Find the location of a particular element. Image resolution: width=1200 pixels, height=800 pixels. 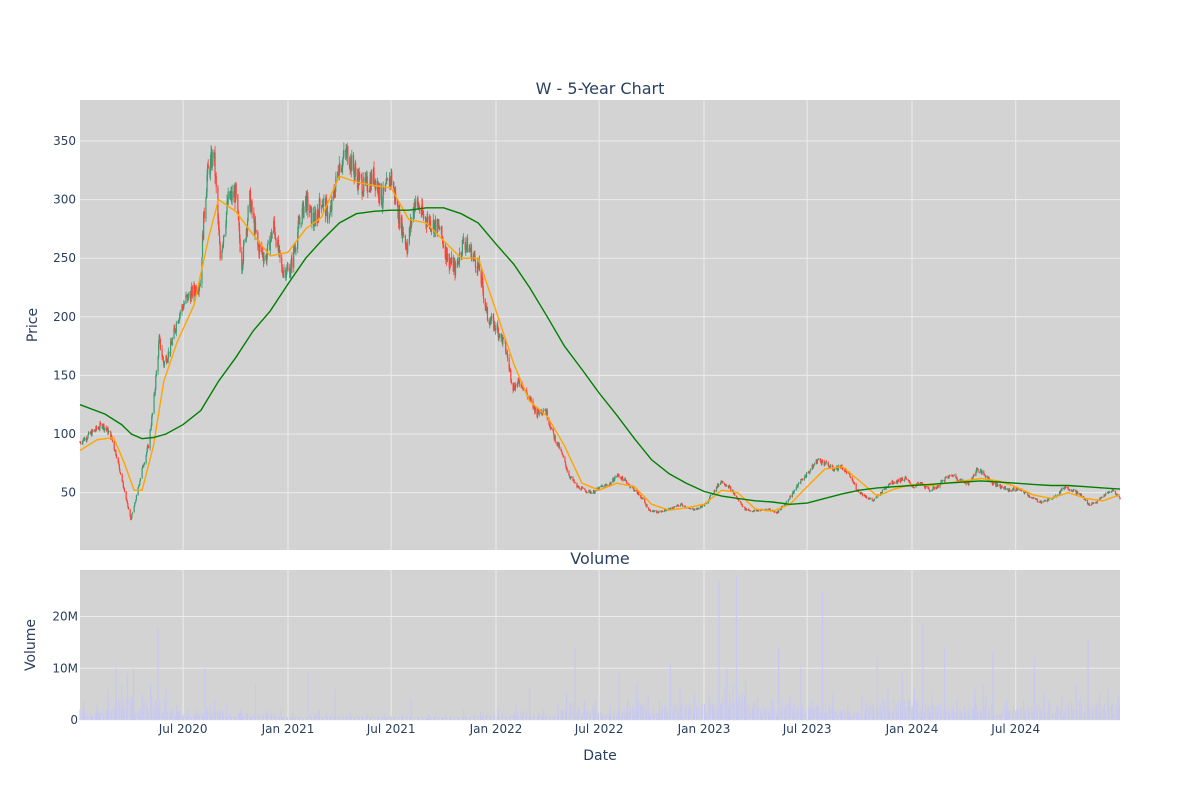

price-y-tick-label: 150 is located at coordinates (64, 375).